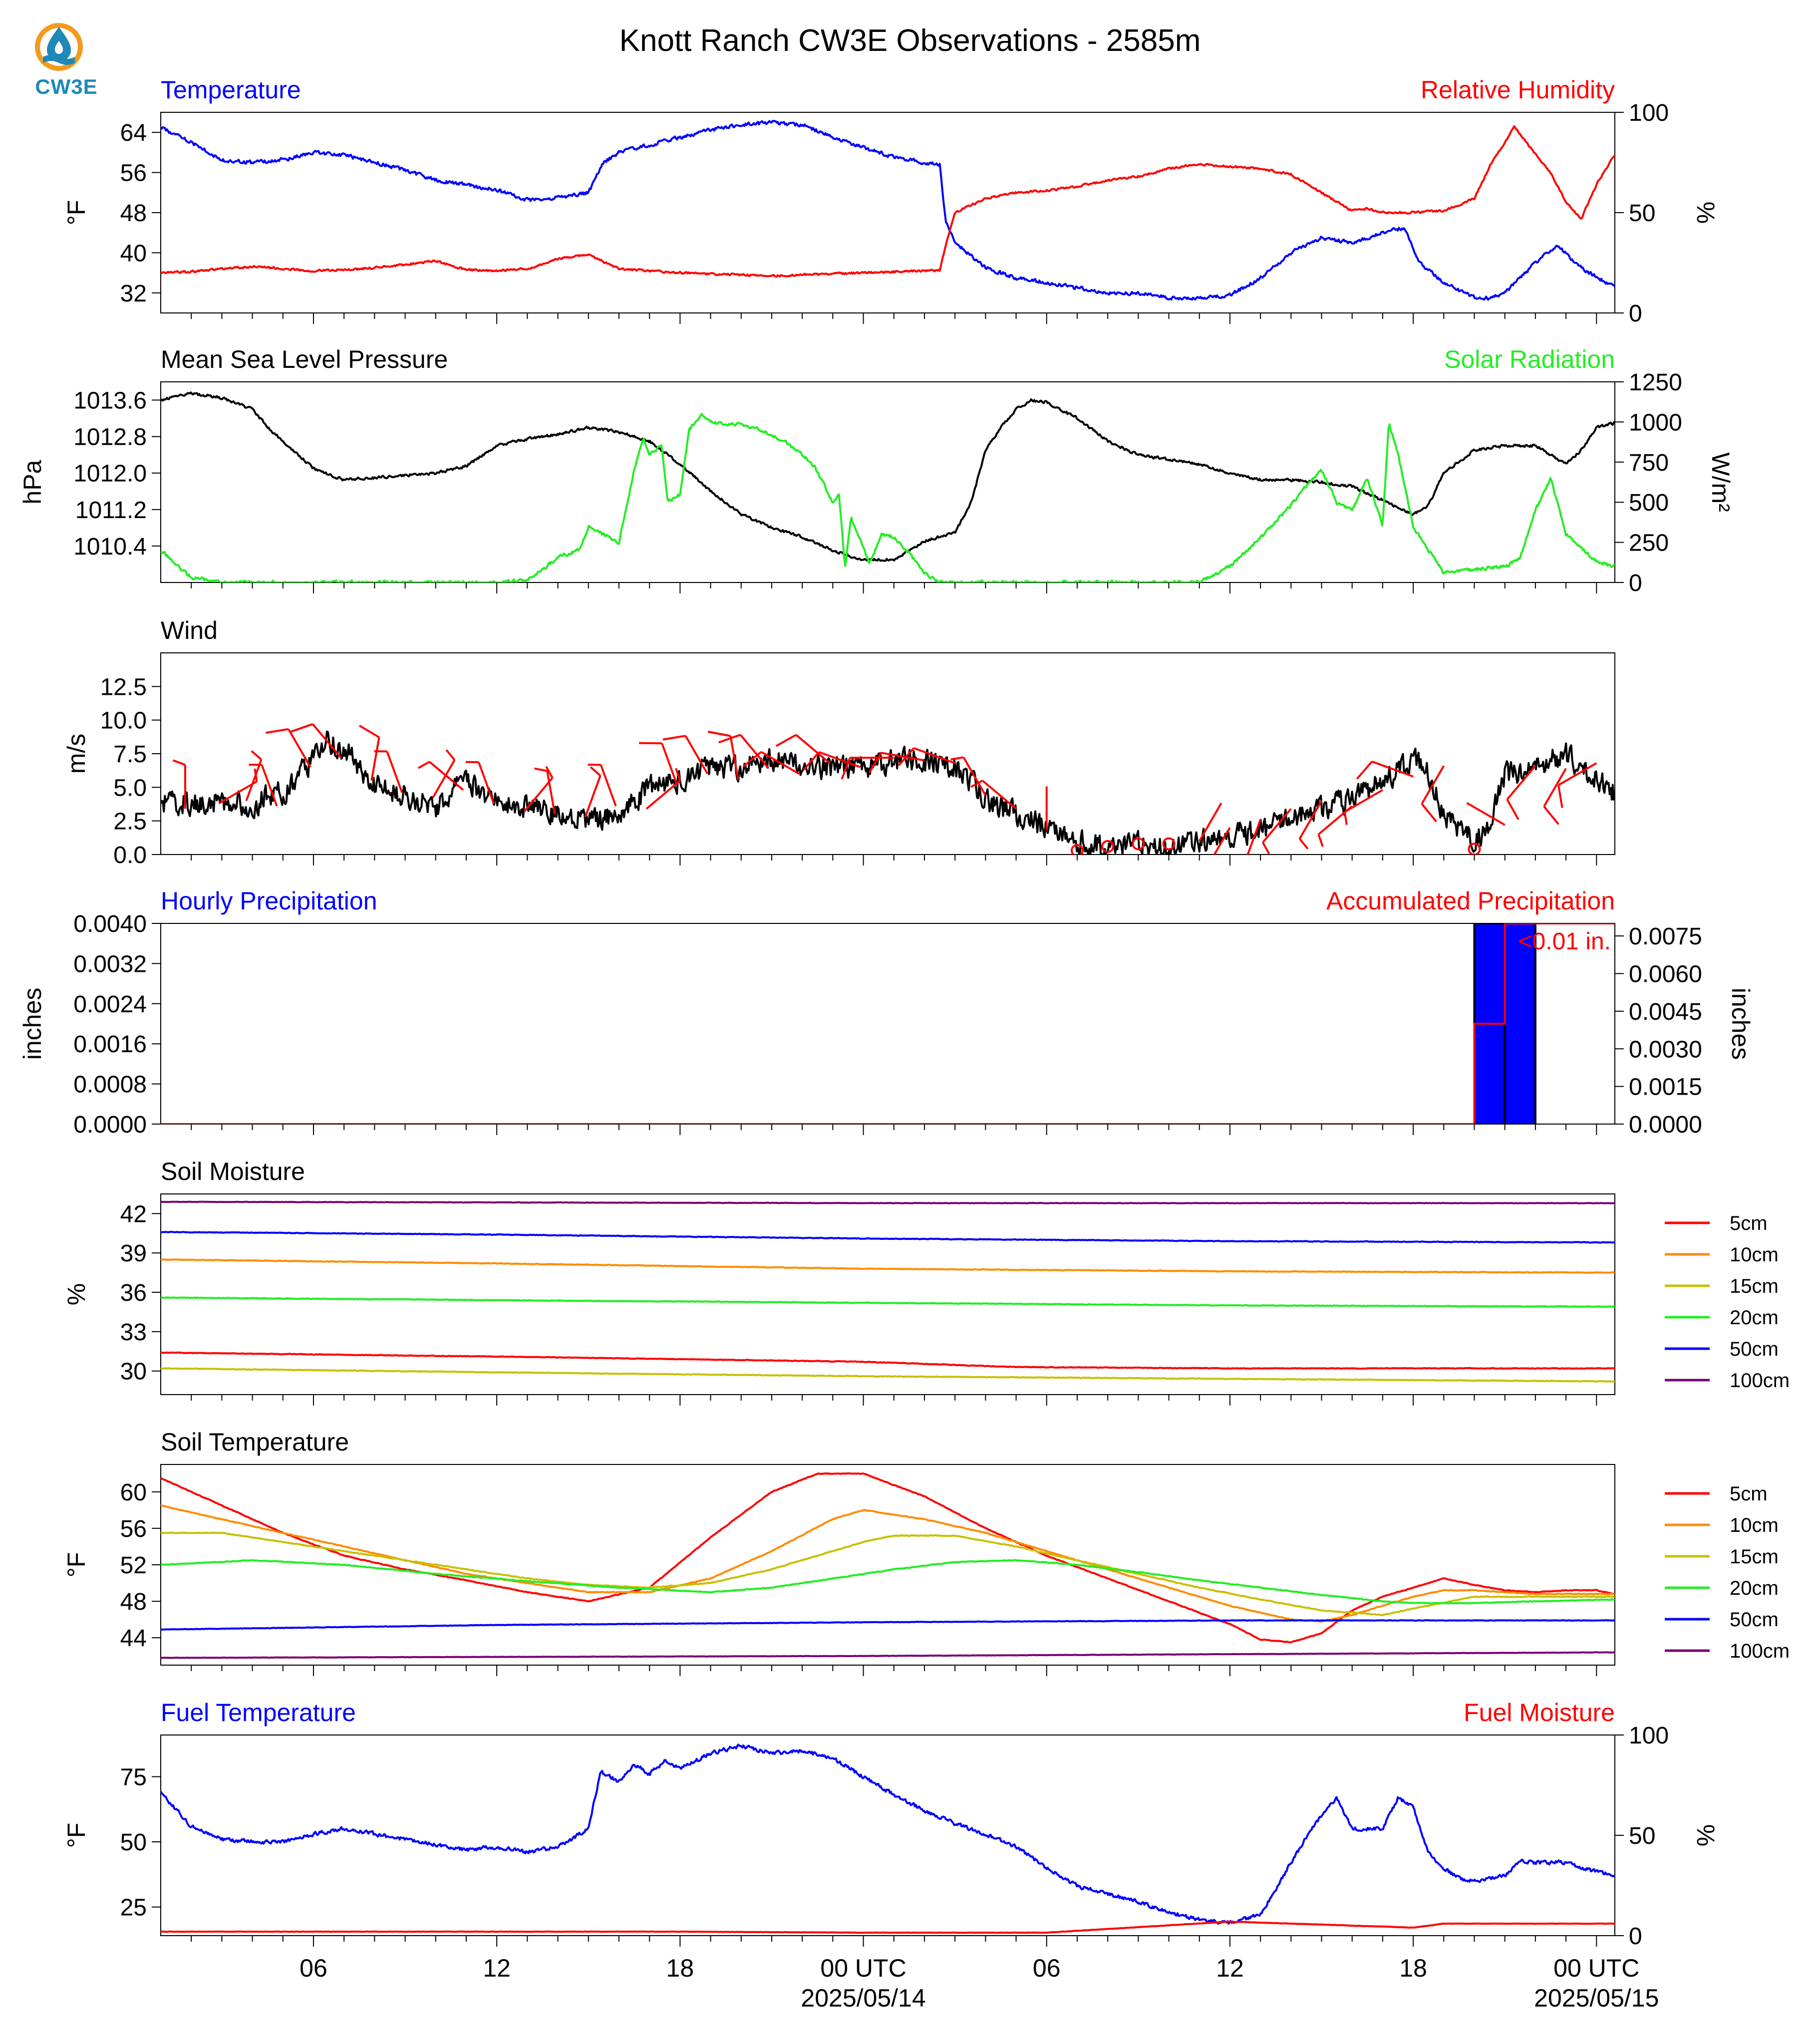 The image size is (1820, 2028). I want to click on y-right-tick-label: 0.0015, so click(1665, 1087).